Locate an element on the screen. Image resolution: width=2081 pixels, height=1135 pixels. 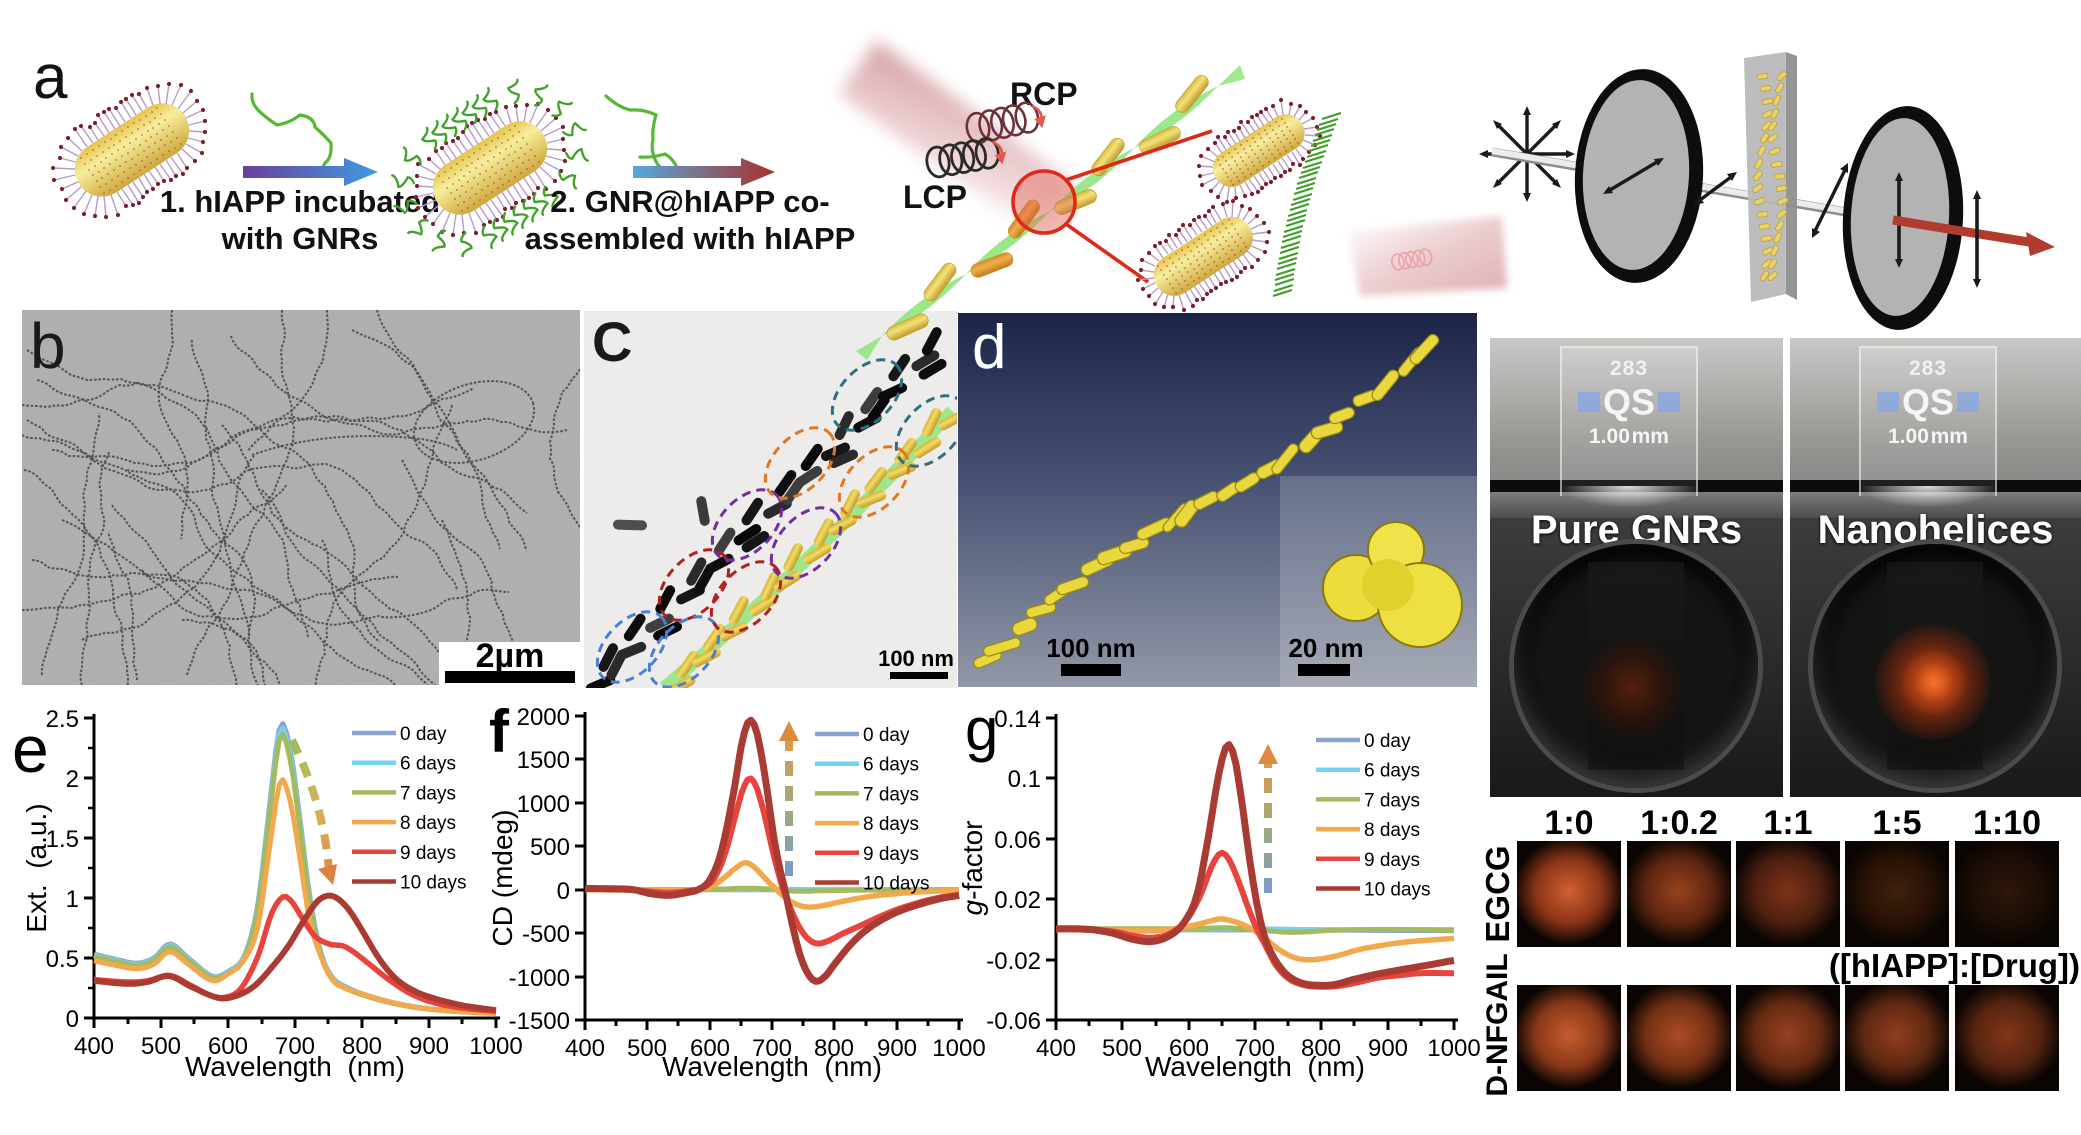
svg-text: 0.14 is located at coordinates (1017, 719).